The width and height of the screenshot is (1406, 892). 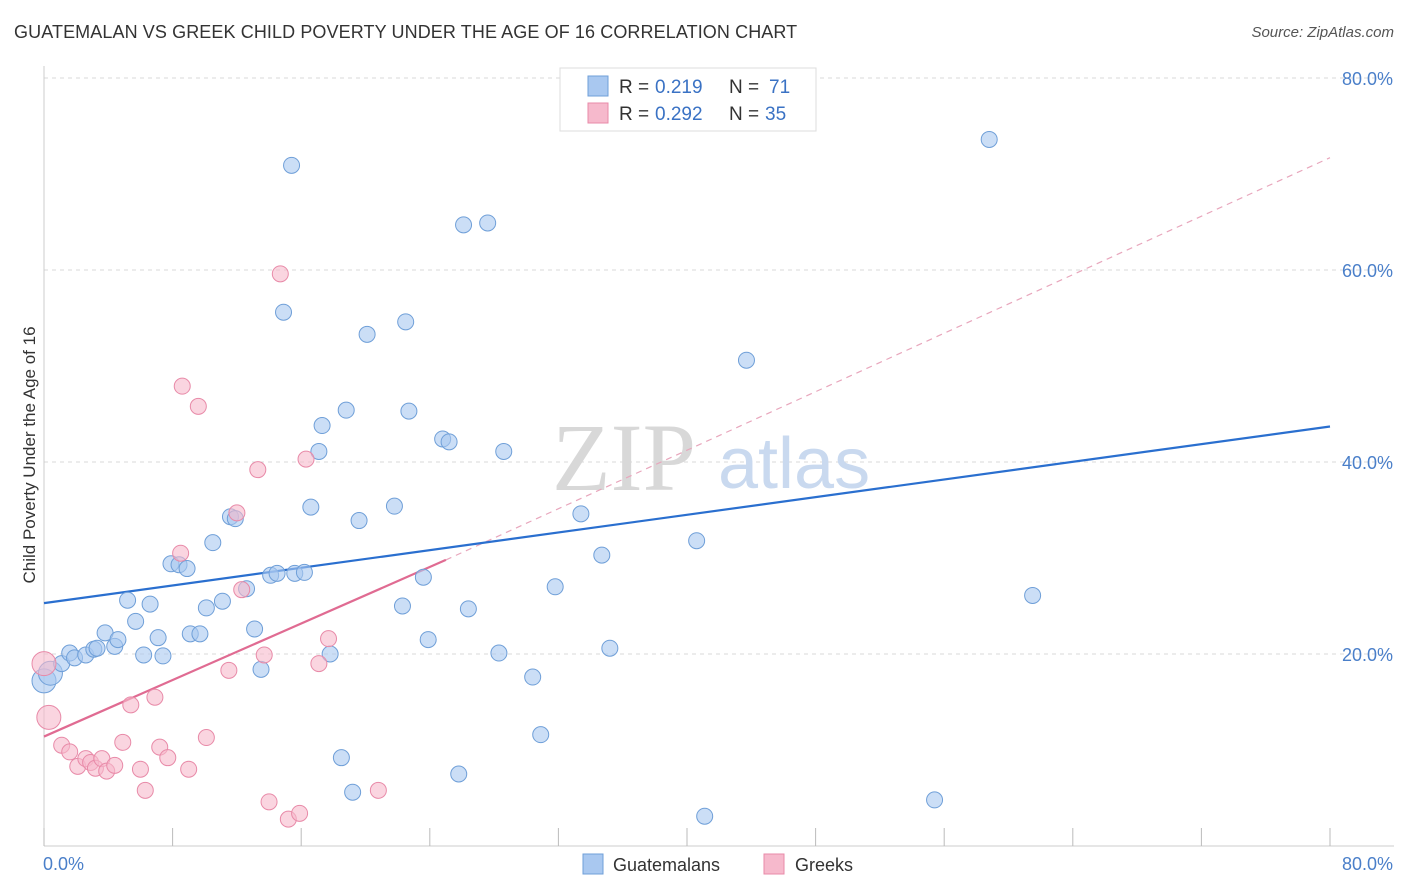 What do you see at coordinates (679, 87) in the screenshot?
I see `legend-r-value-1: 0.219` at bounding box center [679, 87].